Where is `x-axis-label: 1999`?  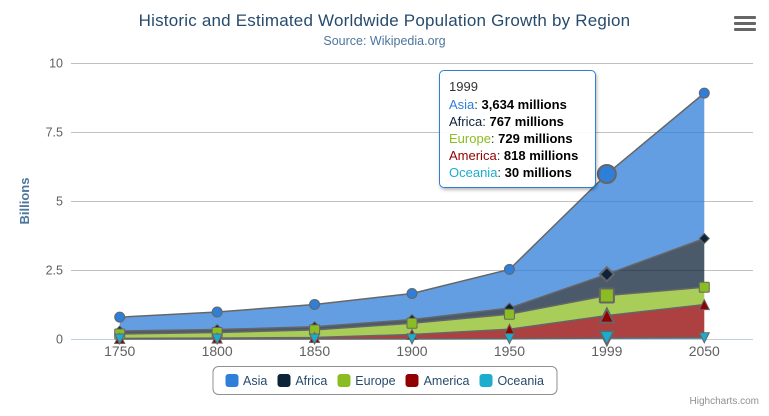 x-axis-label: 1999 is located at coordinates (606, 351).